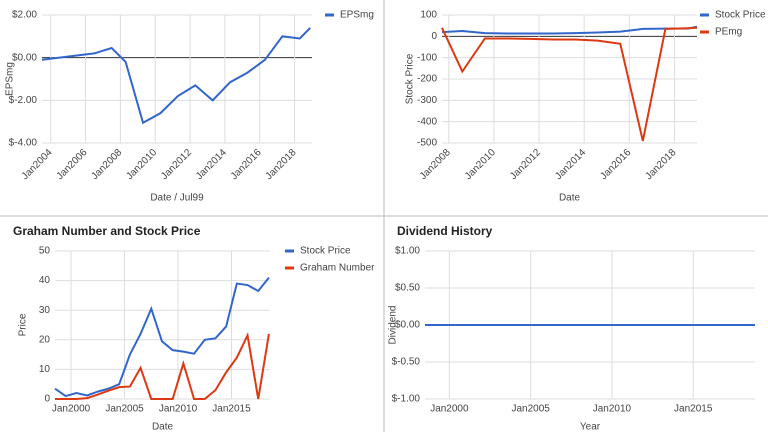 This screenshot has height=432, width=768. Describe the element at coordinates (410, 78) in the screenshot. I see `y-axis-label: Stock Price` at that location.